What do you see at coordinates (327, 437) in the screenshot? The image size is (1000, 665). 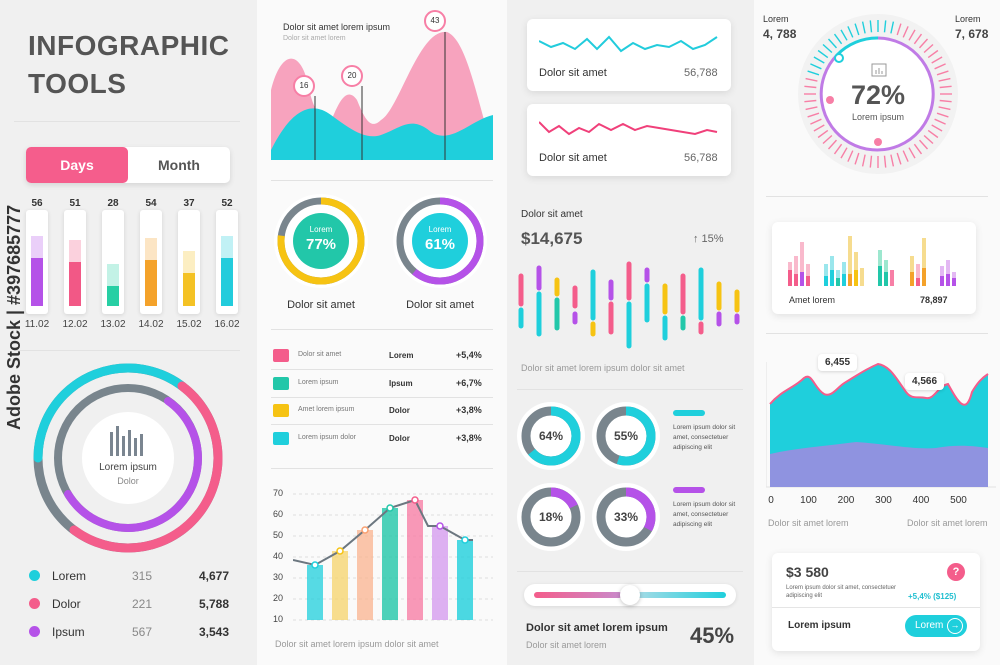 I see `table-label: Lorem ipsum dolor` at bounding box center [327, 437].